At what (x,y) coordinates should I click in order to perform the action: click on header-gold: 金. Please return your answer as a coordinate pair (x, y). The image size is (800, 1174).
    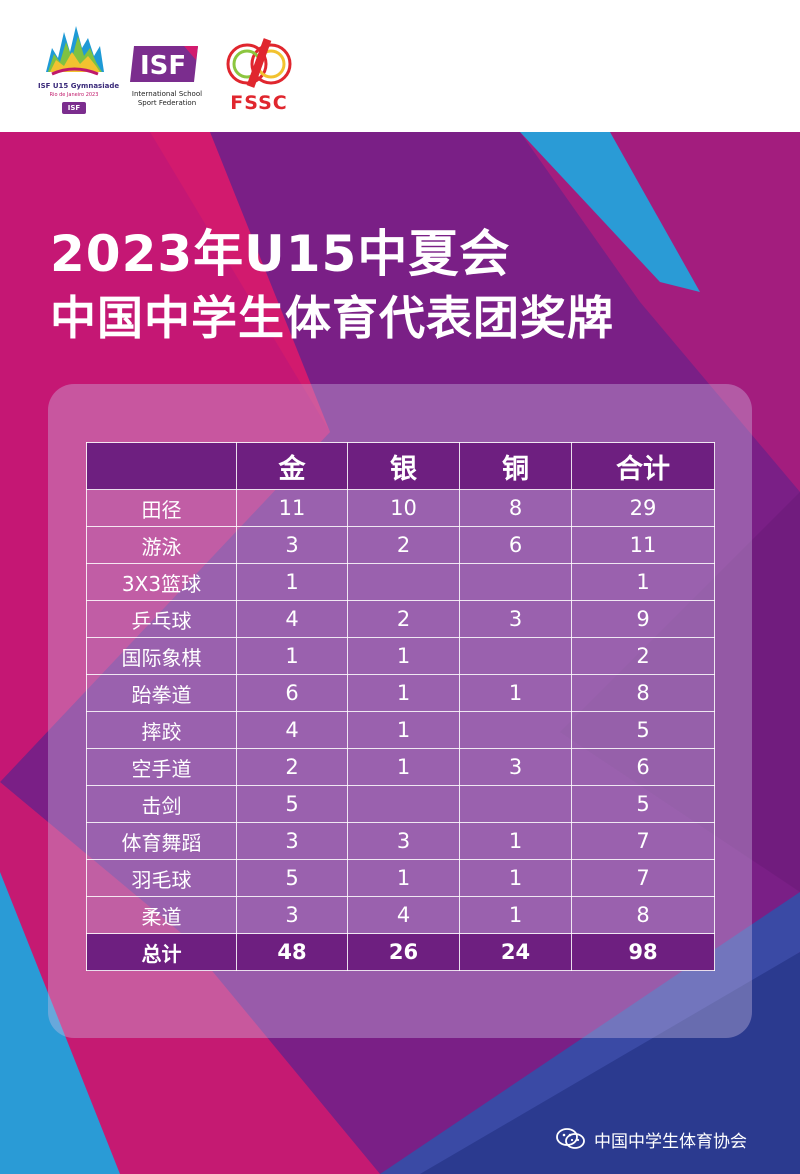
    Looking at the image, I should click on (292, 466).